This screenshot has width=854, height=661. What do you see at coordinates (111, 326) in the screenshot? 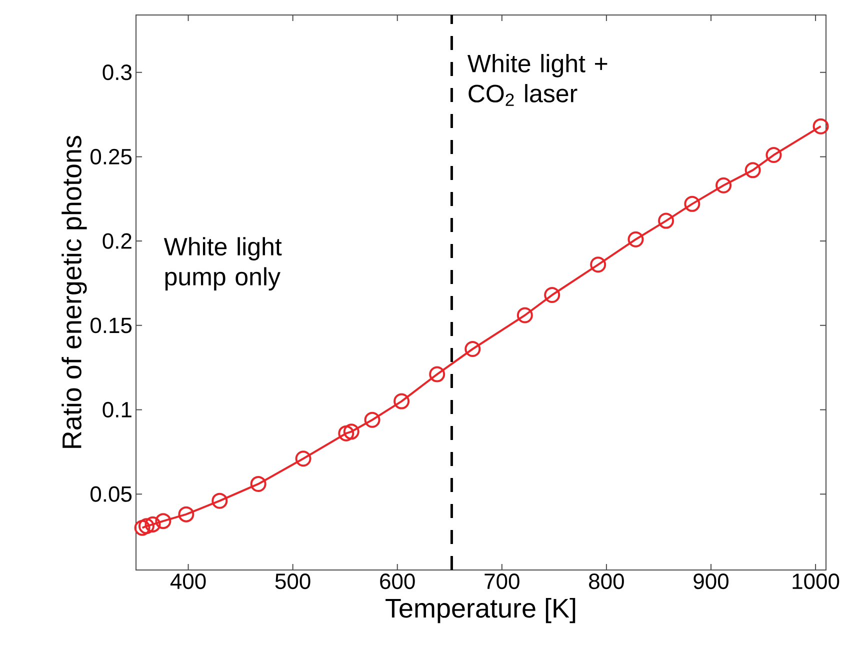
I see `y-tick-label: 0.15` at bounding box center [111, 326].